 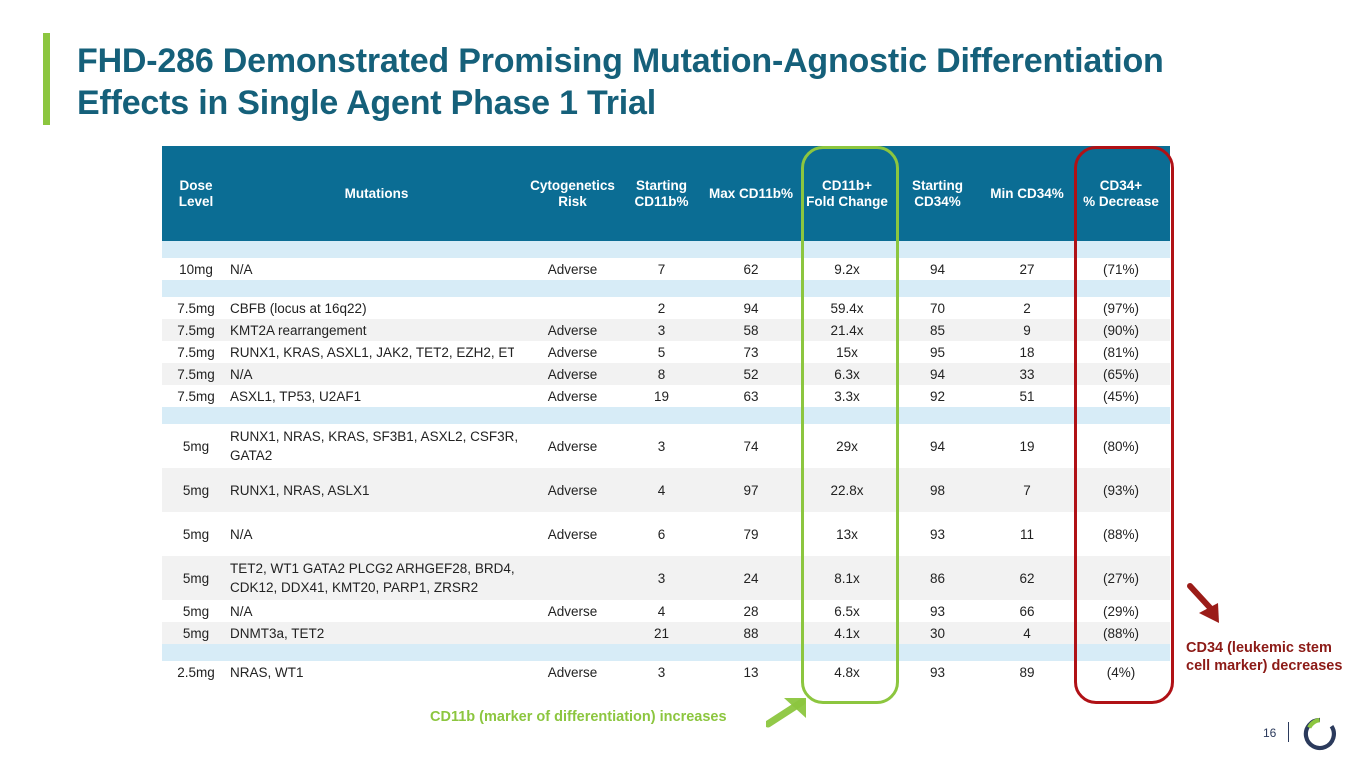 I want to click on table-row: 7.5mg N/A Adverse 8 52 6.3x 94 33 (65%), so click(x=666, y=374).